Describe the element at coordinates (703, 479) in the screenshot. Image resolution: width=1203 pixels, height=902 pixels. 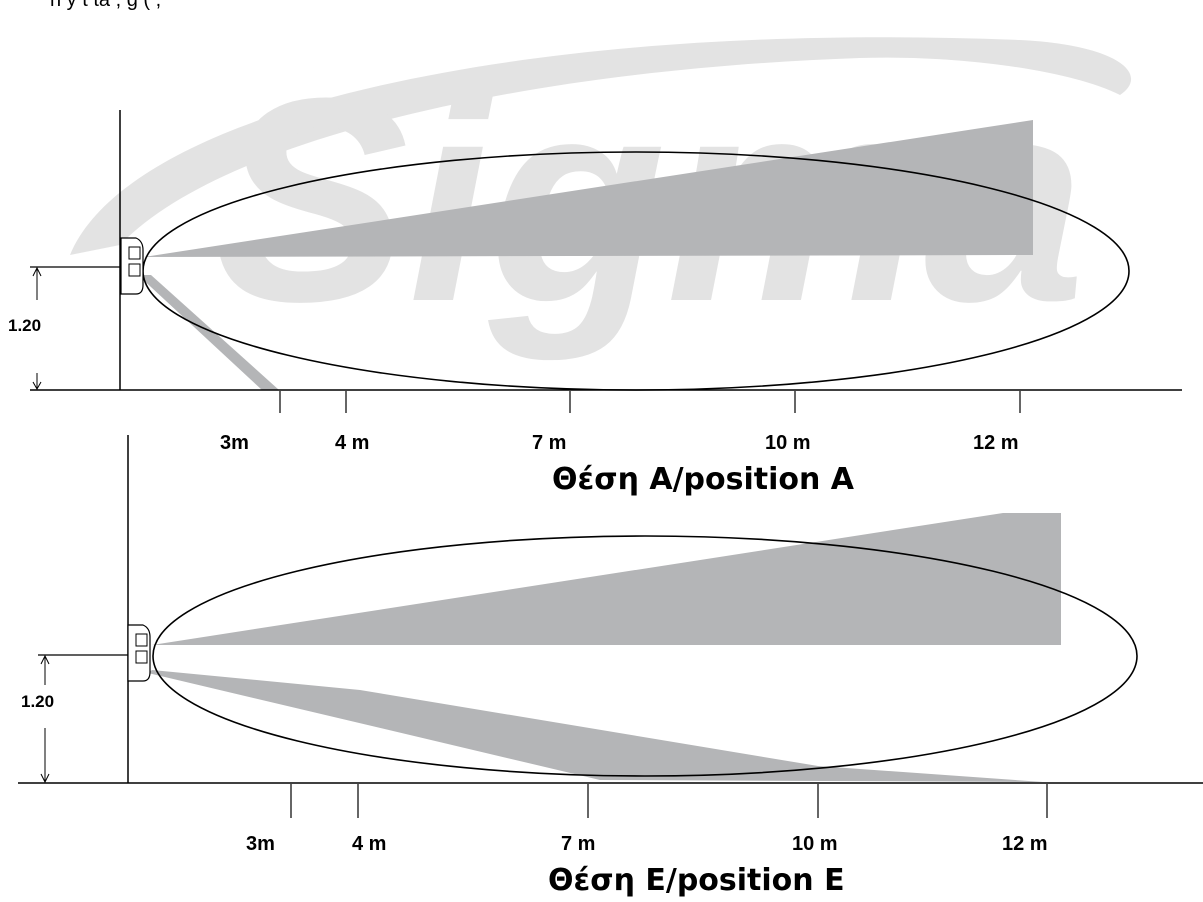
I see `caption-position-a: Θέση A/position A` at that location.